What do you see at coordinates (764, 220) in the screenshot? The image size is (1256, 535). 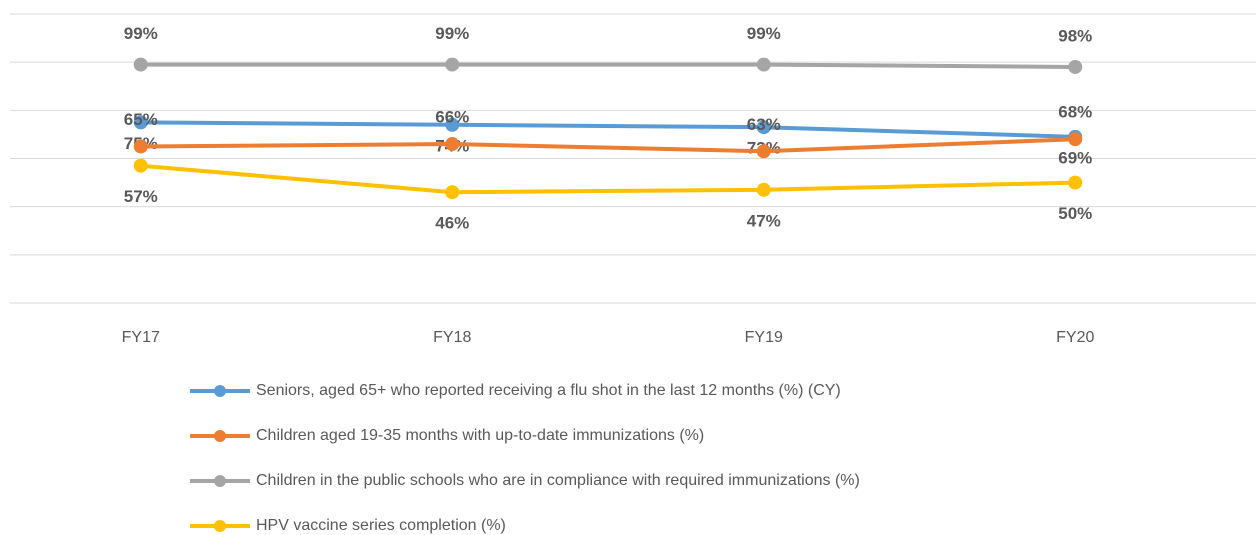 I see `data-label: 47%` at bounding box center [764, 220].